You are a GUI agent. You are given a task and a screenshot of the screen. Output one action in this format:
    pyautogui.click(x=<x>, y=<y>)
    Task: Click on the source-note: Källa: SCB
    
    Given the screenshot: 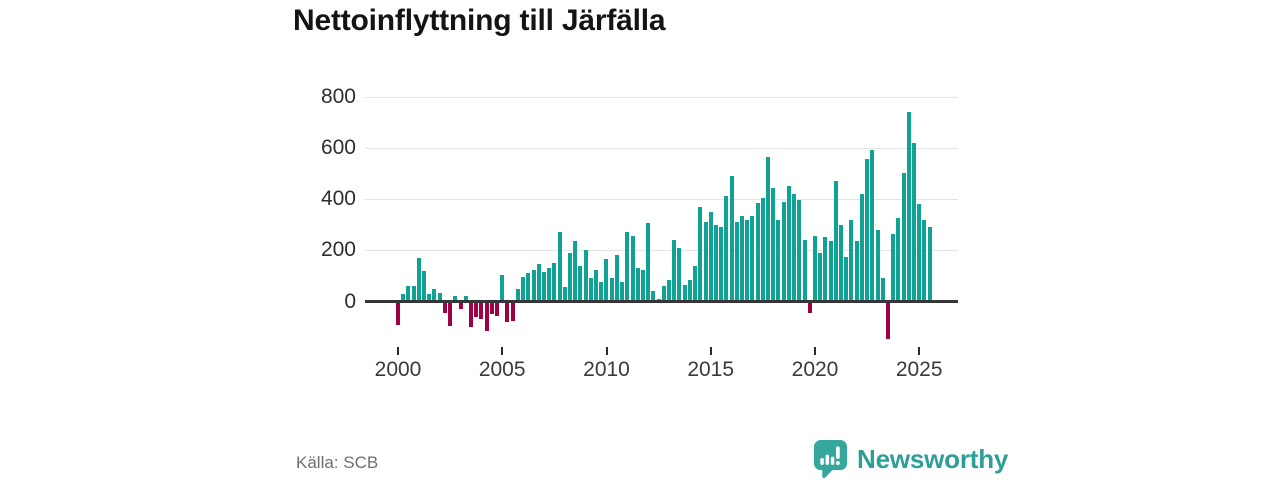 What is the action you would take?
    pyautogui.click(x=337, y=462)
    